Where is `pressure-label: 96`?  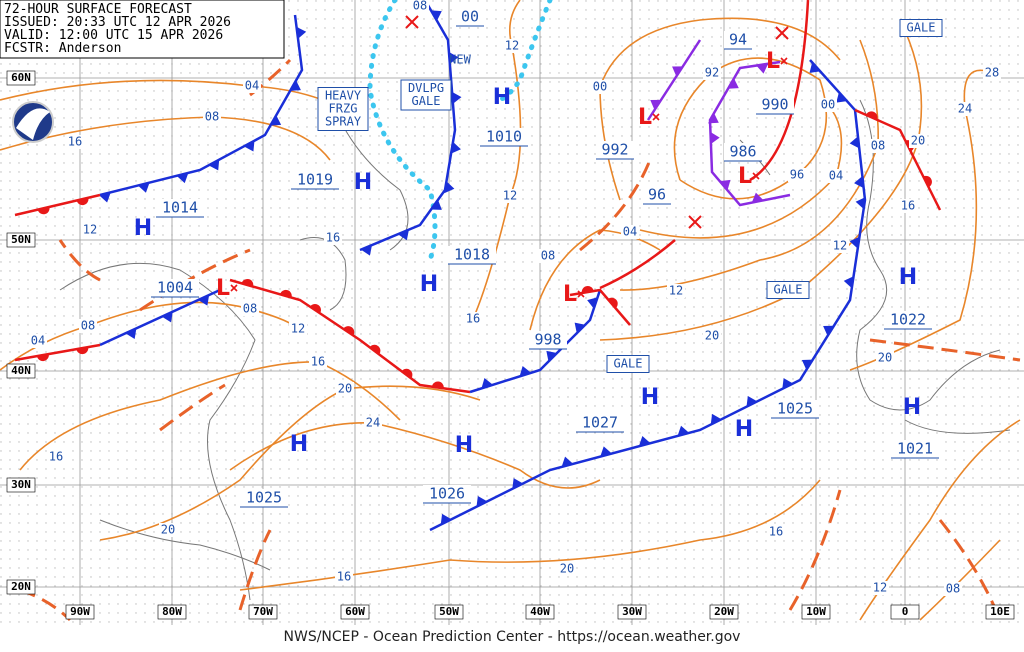
pressure-label: 96 is located at coordinates (657, 195).